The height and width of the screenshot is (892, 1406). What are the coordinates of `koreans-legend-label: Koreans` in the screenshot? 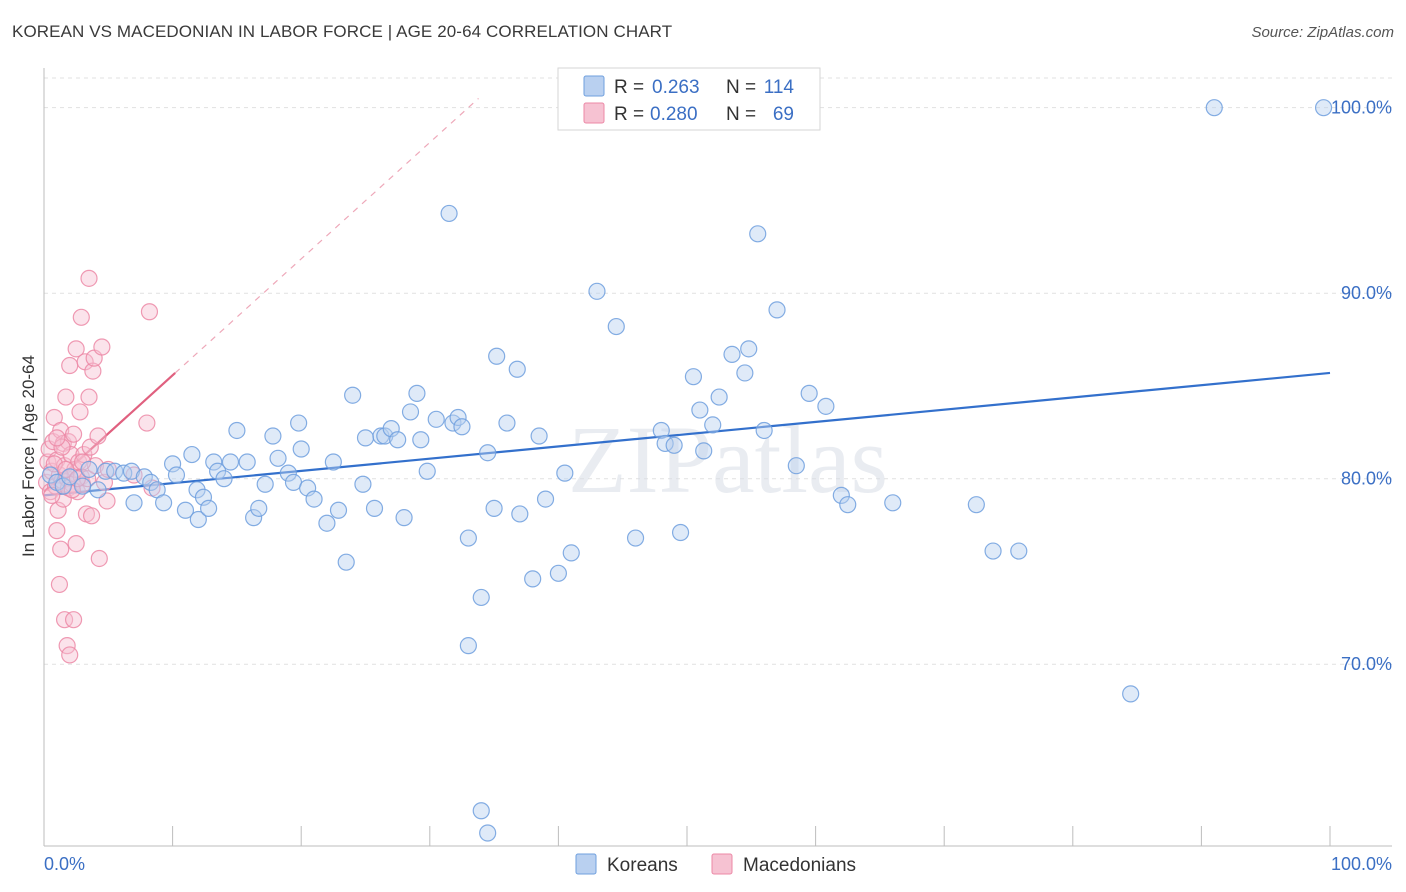 It's located at (642, 865).